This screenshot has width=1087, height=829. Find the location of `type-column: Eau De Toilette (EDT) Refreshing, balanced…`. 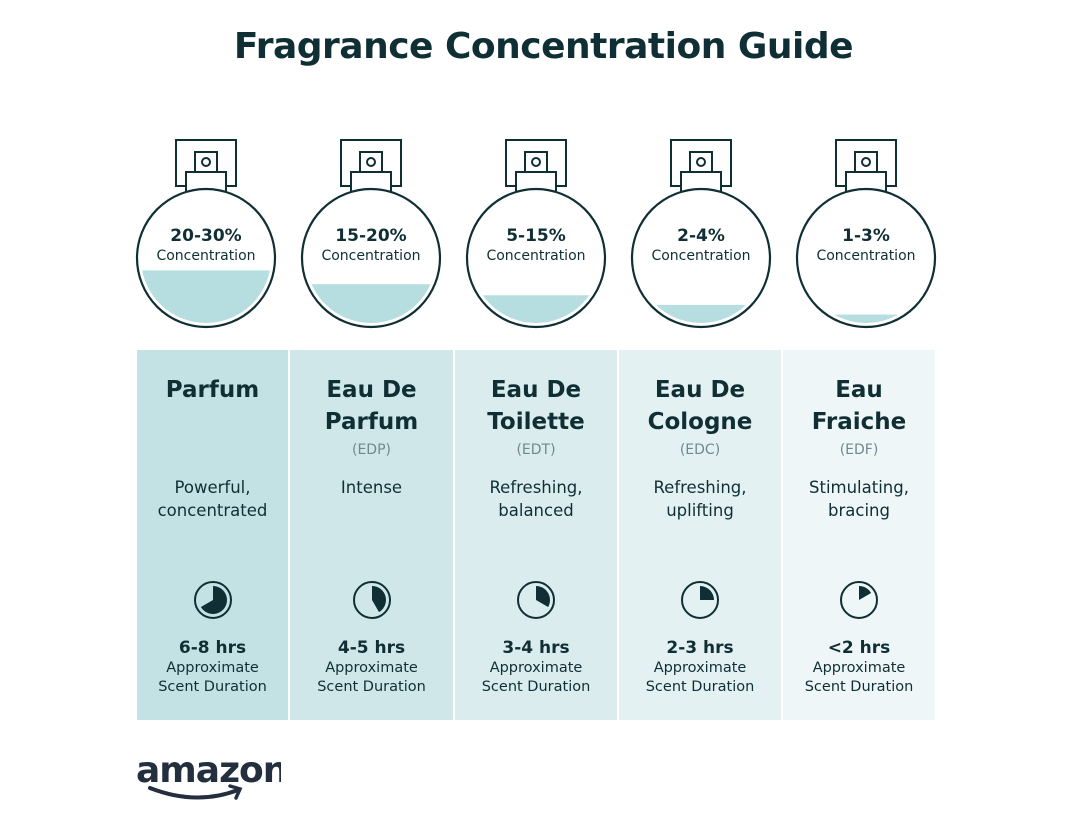

type-column: Eau De Toilette (EDT) Refreshing, balanced… is located at coordinates (536, 535).